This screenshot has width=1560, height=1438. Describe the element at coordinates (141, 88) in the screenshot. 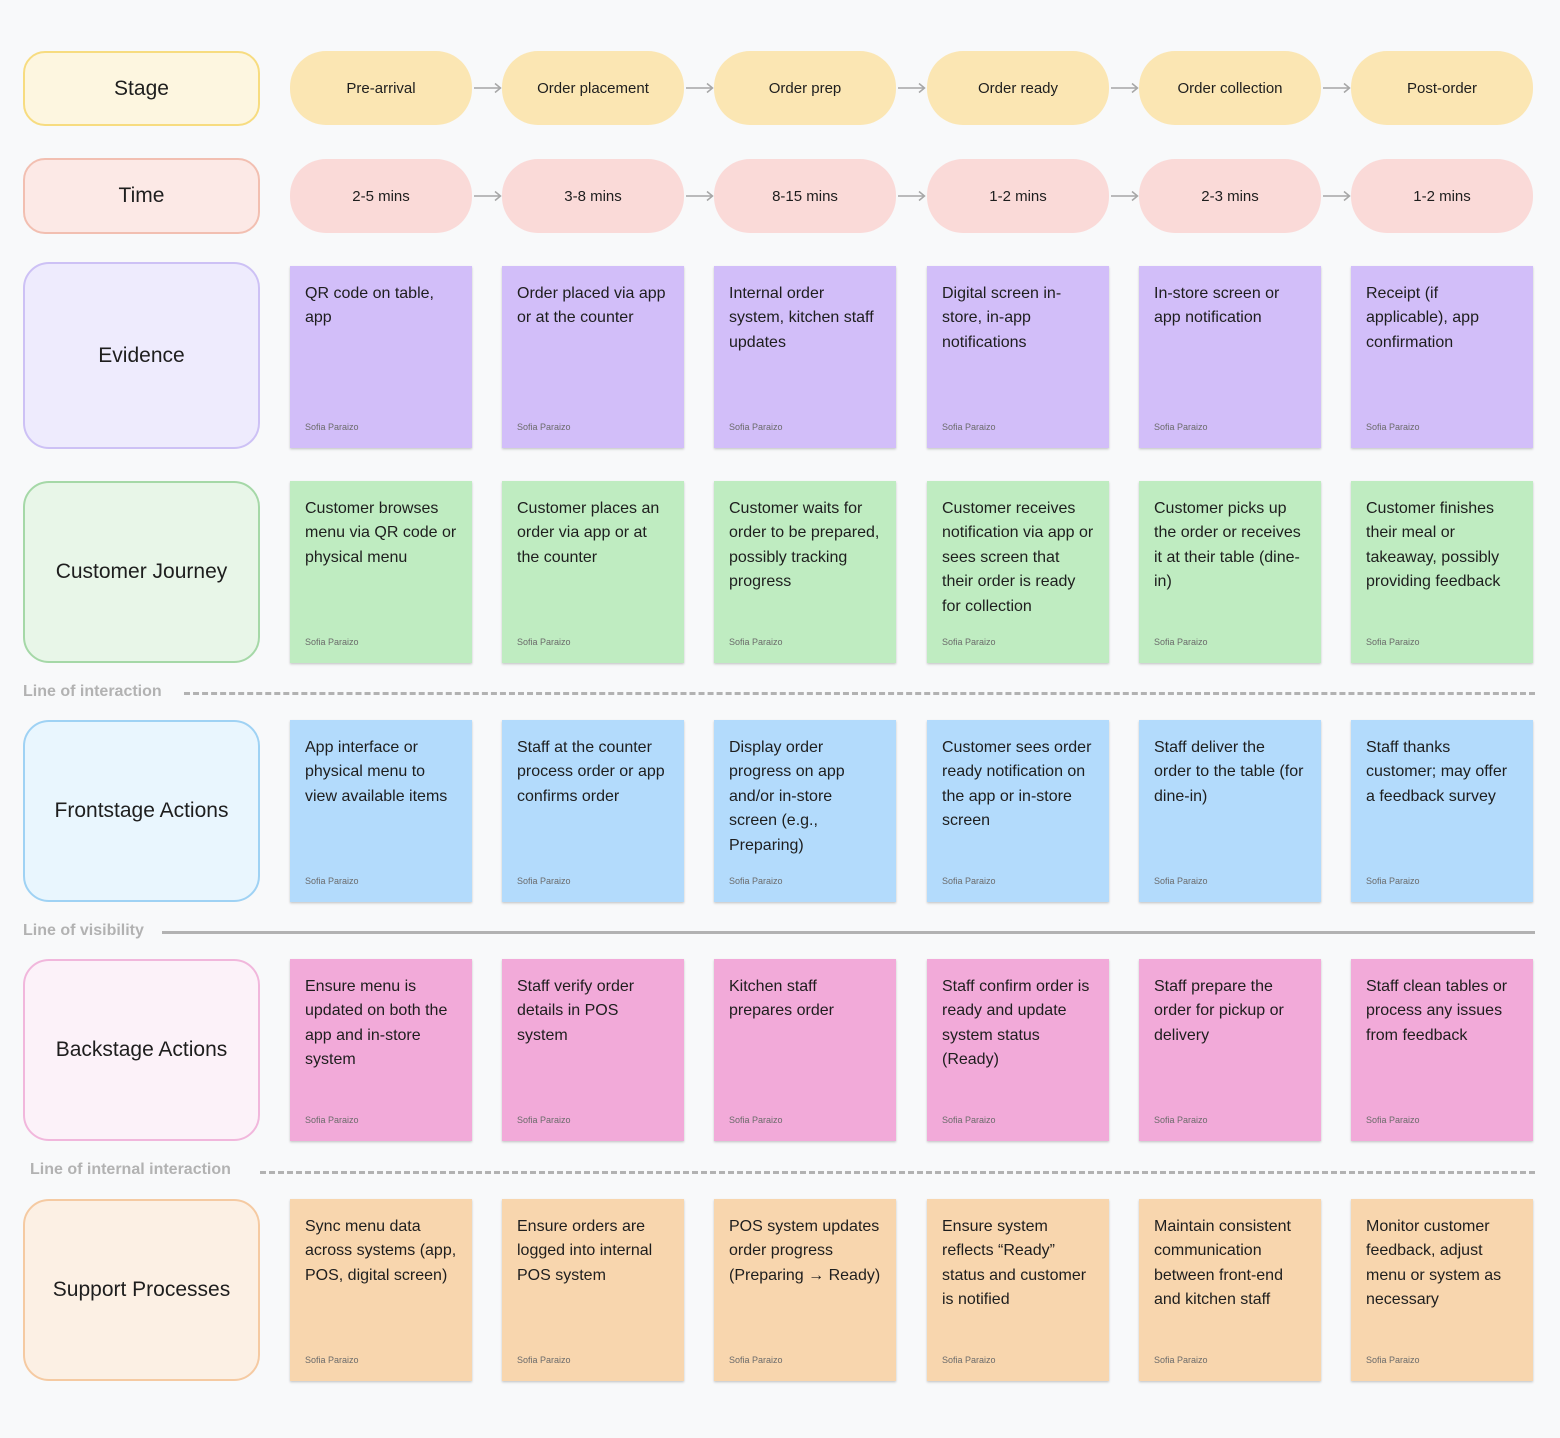

I see `row-label-stage: Stage` at that location.